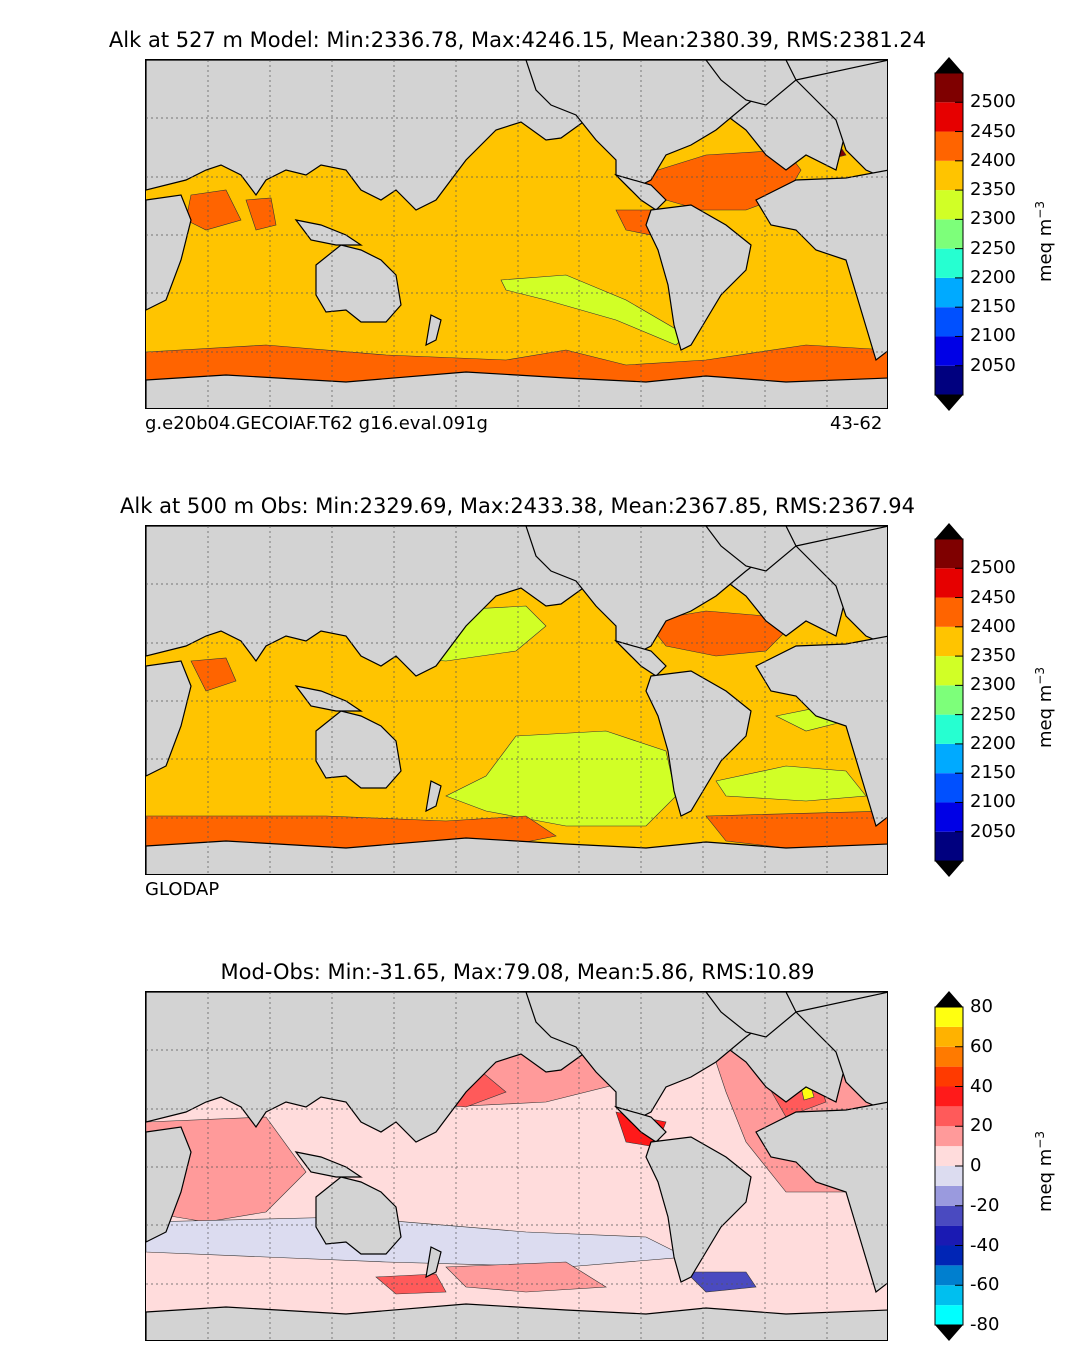 The height and width of the screenshot is (1372, 1089). Describe the element at coordinates (316, 423) in the screenshot. I see `caption-left: g.e20b04.GECOIAF.T62 g16.eval.091g` at that location.